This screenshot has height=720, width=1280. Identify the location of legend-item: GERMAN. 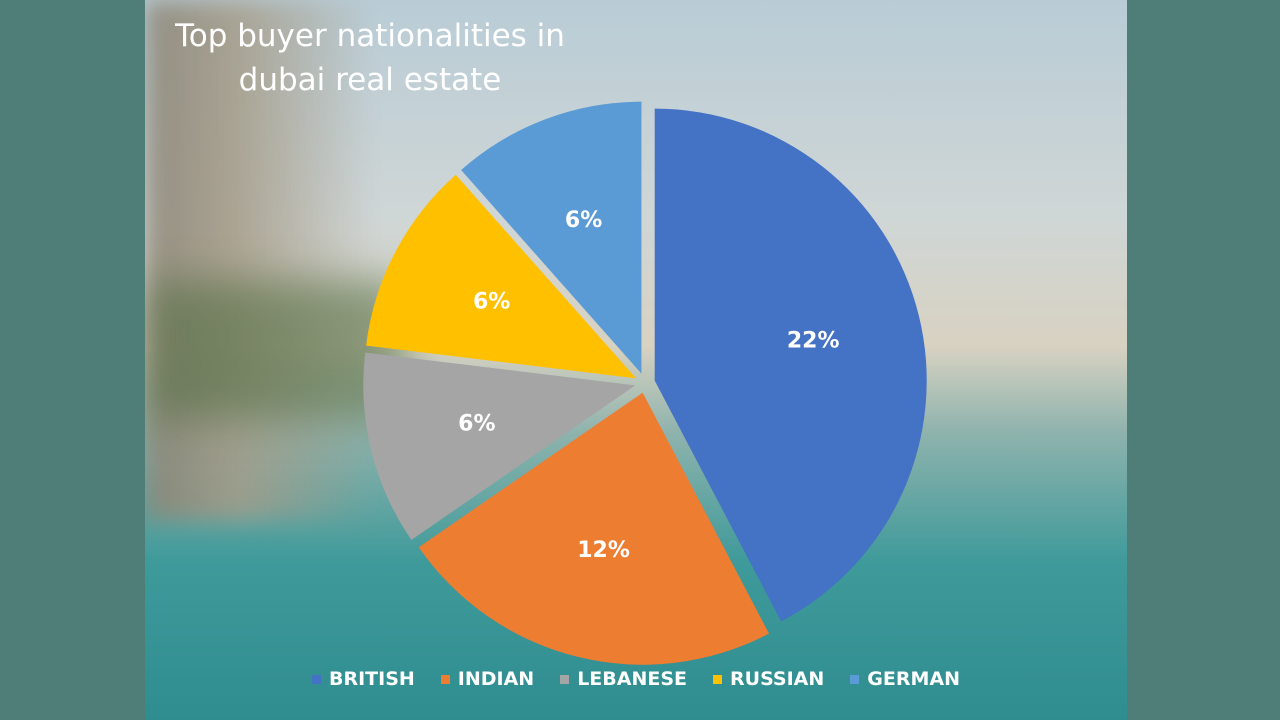
(905, 679).